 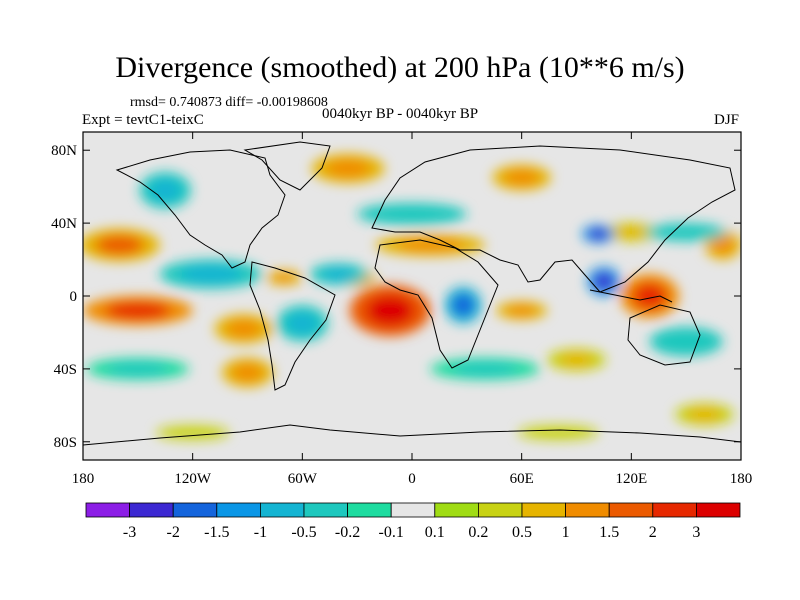 What do you see at coordinates (173, 532) in the screenshot?
I see `colorbar-label-1: -2` at bounding box center [173, 532].